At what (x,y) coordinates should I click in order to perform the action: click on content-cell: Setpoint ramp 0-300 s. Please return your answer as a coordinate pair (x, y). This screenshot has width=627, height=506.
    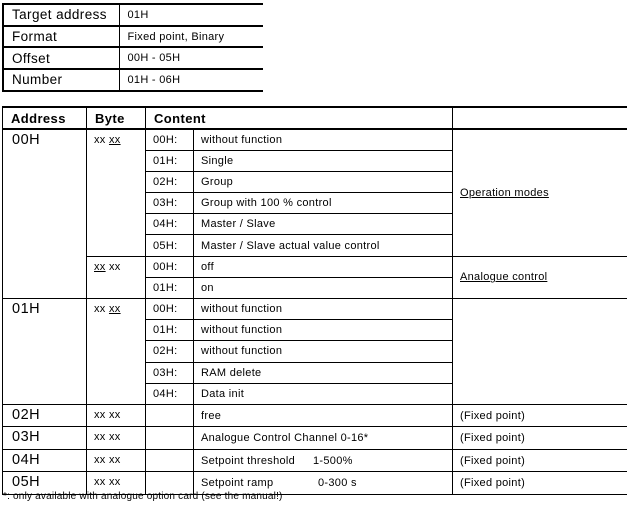
    Looking at the image, I should click on (323, 483).